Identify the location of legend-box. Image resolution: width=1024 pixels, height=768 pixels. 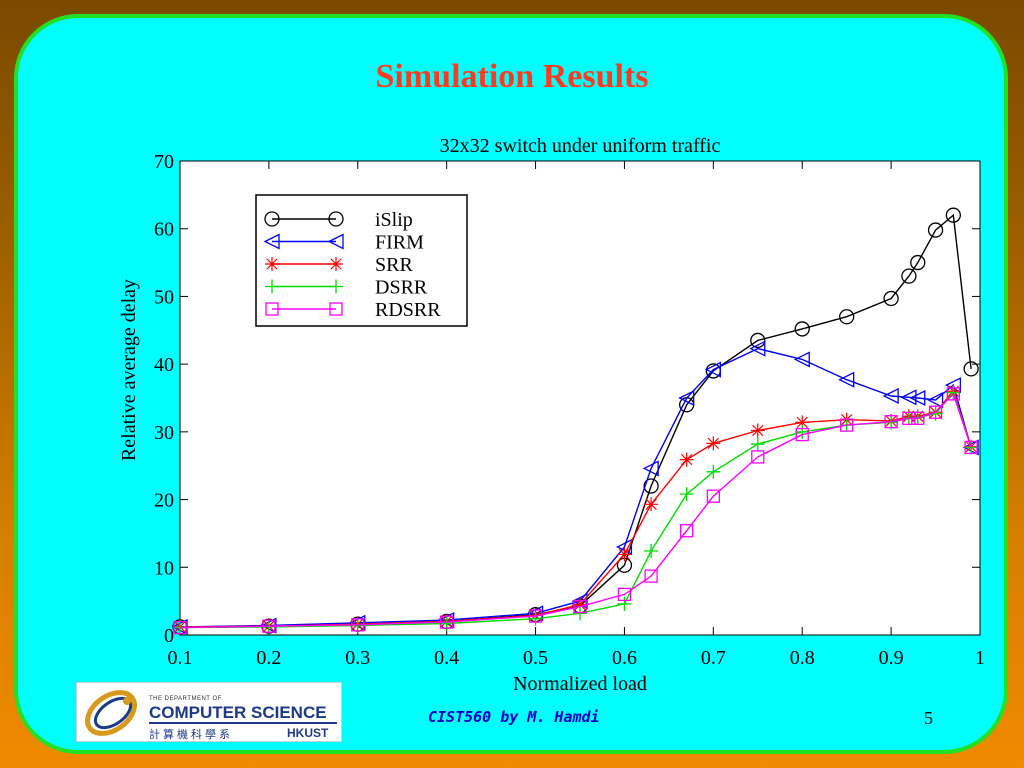
(361, 260).